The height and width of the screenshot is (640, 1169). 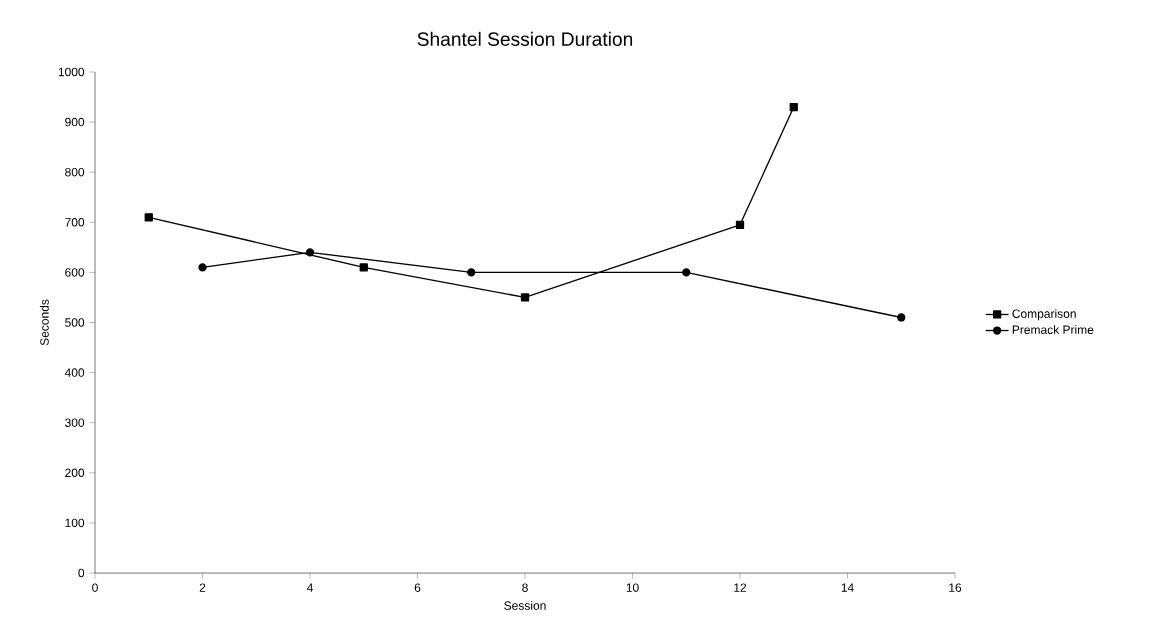 What do you see at coordinates (525, 38) in the screenshot?
I see `chart-title: Shantel Session Duration` at bounding box center [525, 38].